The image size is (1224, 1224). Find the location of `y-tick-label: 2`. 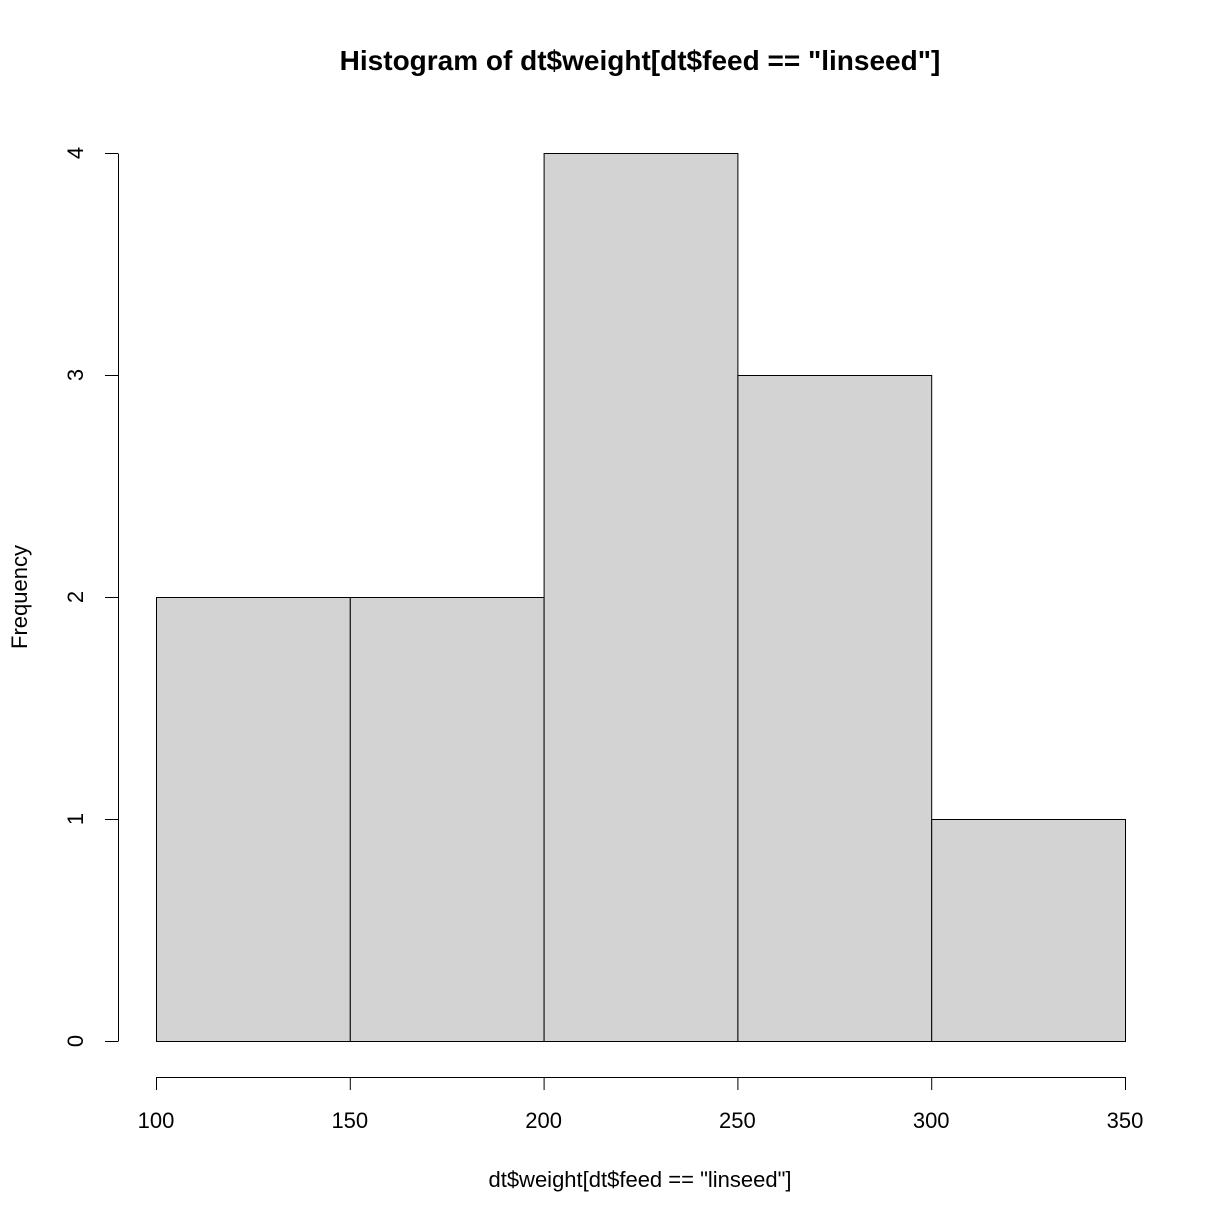

y-tick-label: 2 is located at coordinates (75, 597).